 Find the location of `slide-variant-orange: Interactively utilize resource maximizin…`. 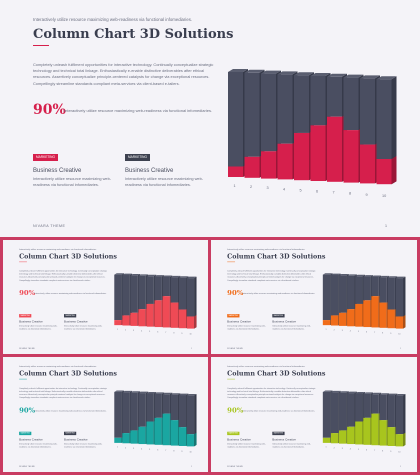

slide-variant-orange: Interactively utilize resource maximizin… is located at coordinates (314, 297).